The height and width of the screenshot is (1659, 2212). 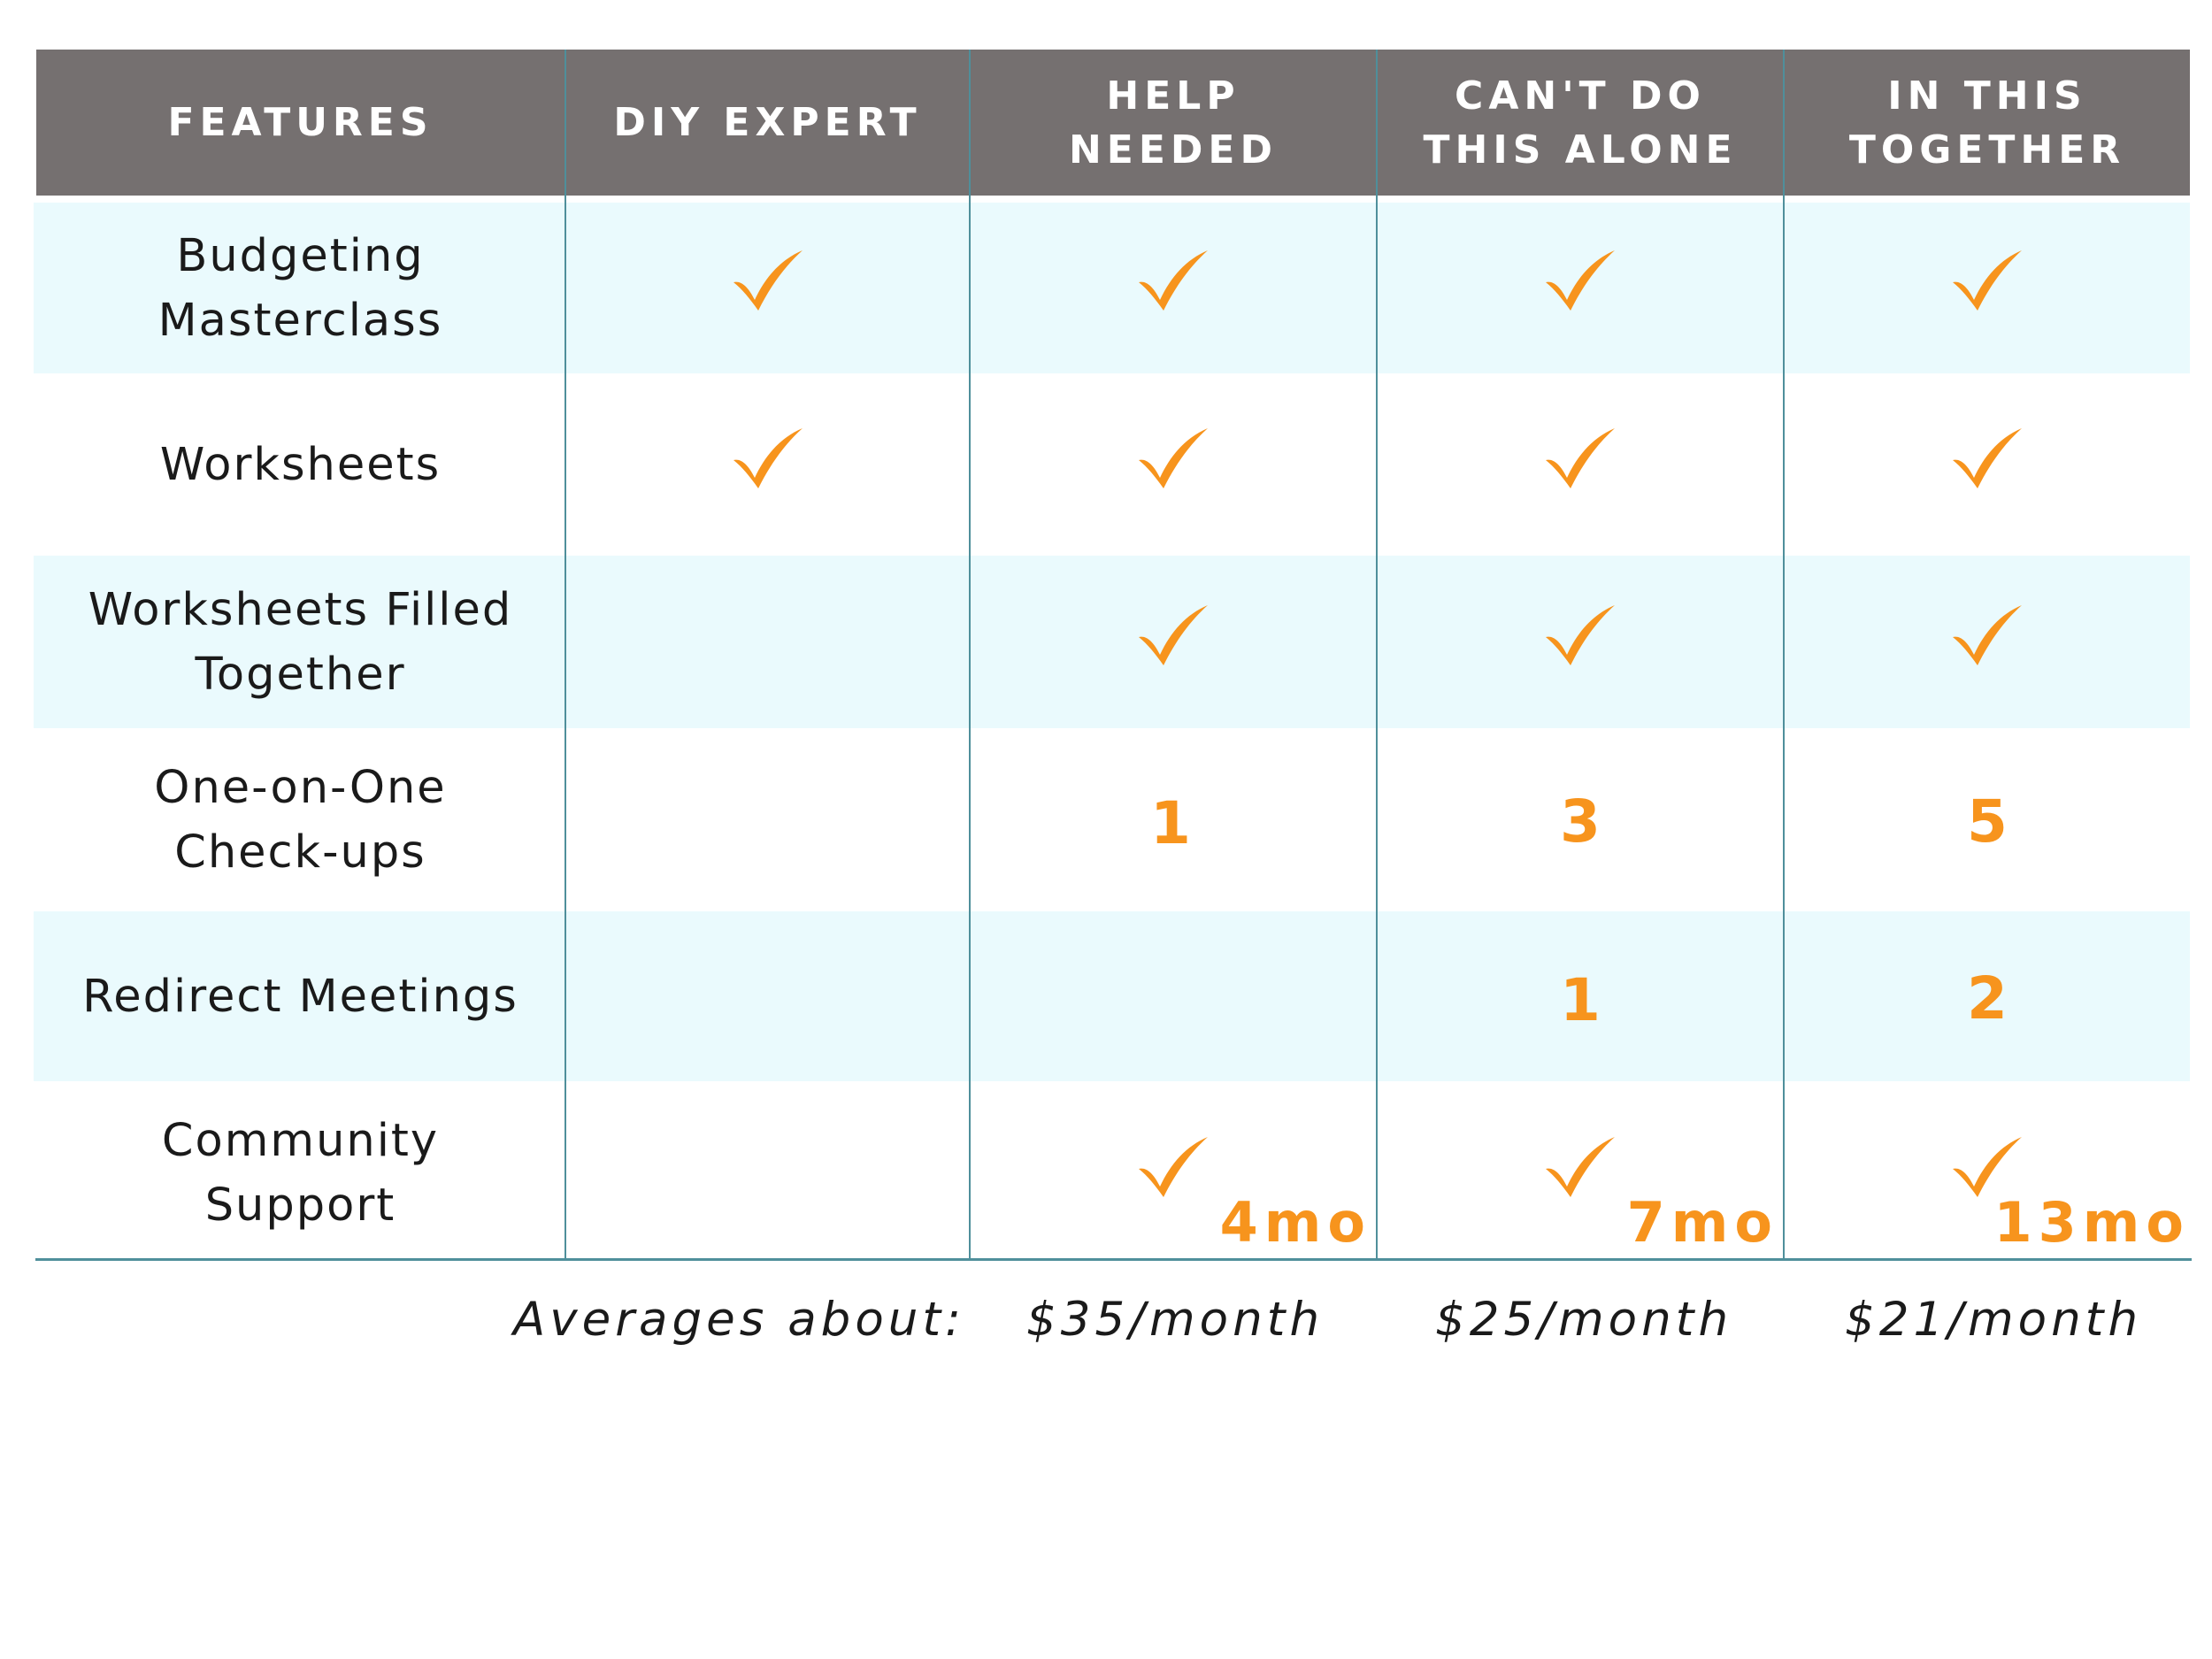 I want to click on feature-label-worksheets-filled: Worksheets Filled Together, so click(x=300, y=642).